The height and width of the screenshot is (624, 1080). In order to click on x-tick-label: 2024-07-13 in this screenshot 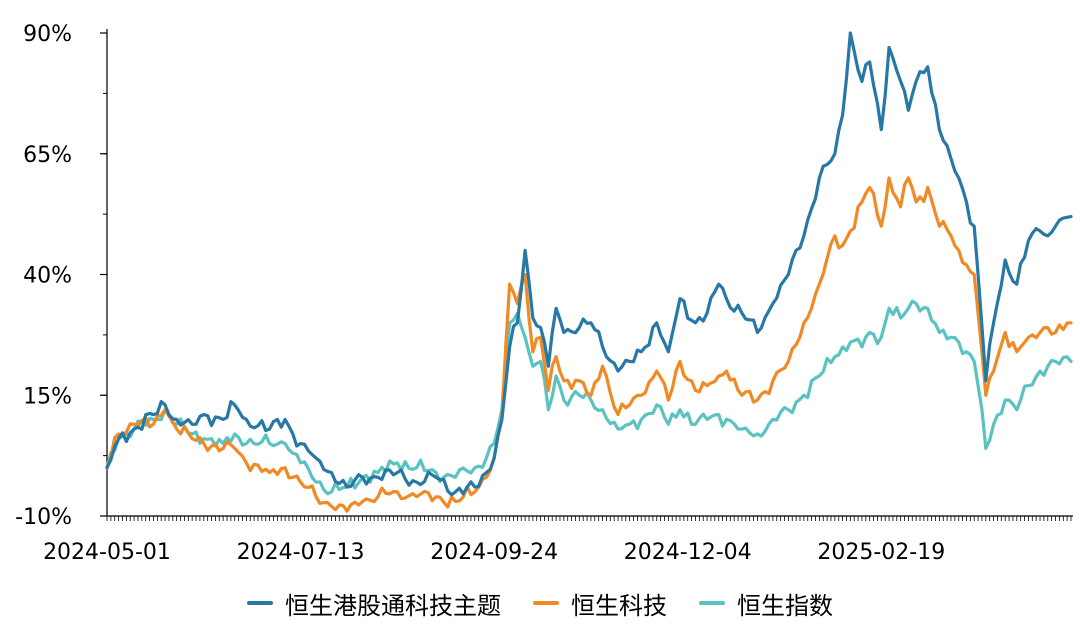, I will do `click(301, 552)`.